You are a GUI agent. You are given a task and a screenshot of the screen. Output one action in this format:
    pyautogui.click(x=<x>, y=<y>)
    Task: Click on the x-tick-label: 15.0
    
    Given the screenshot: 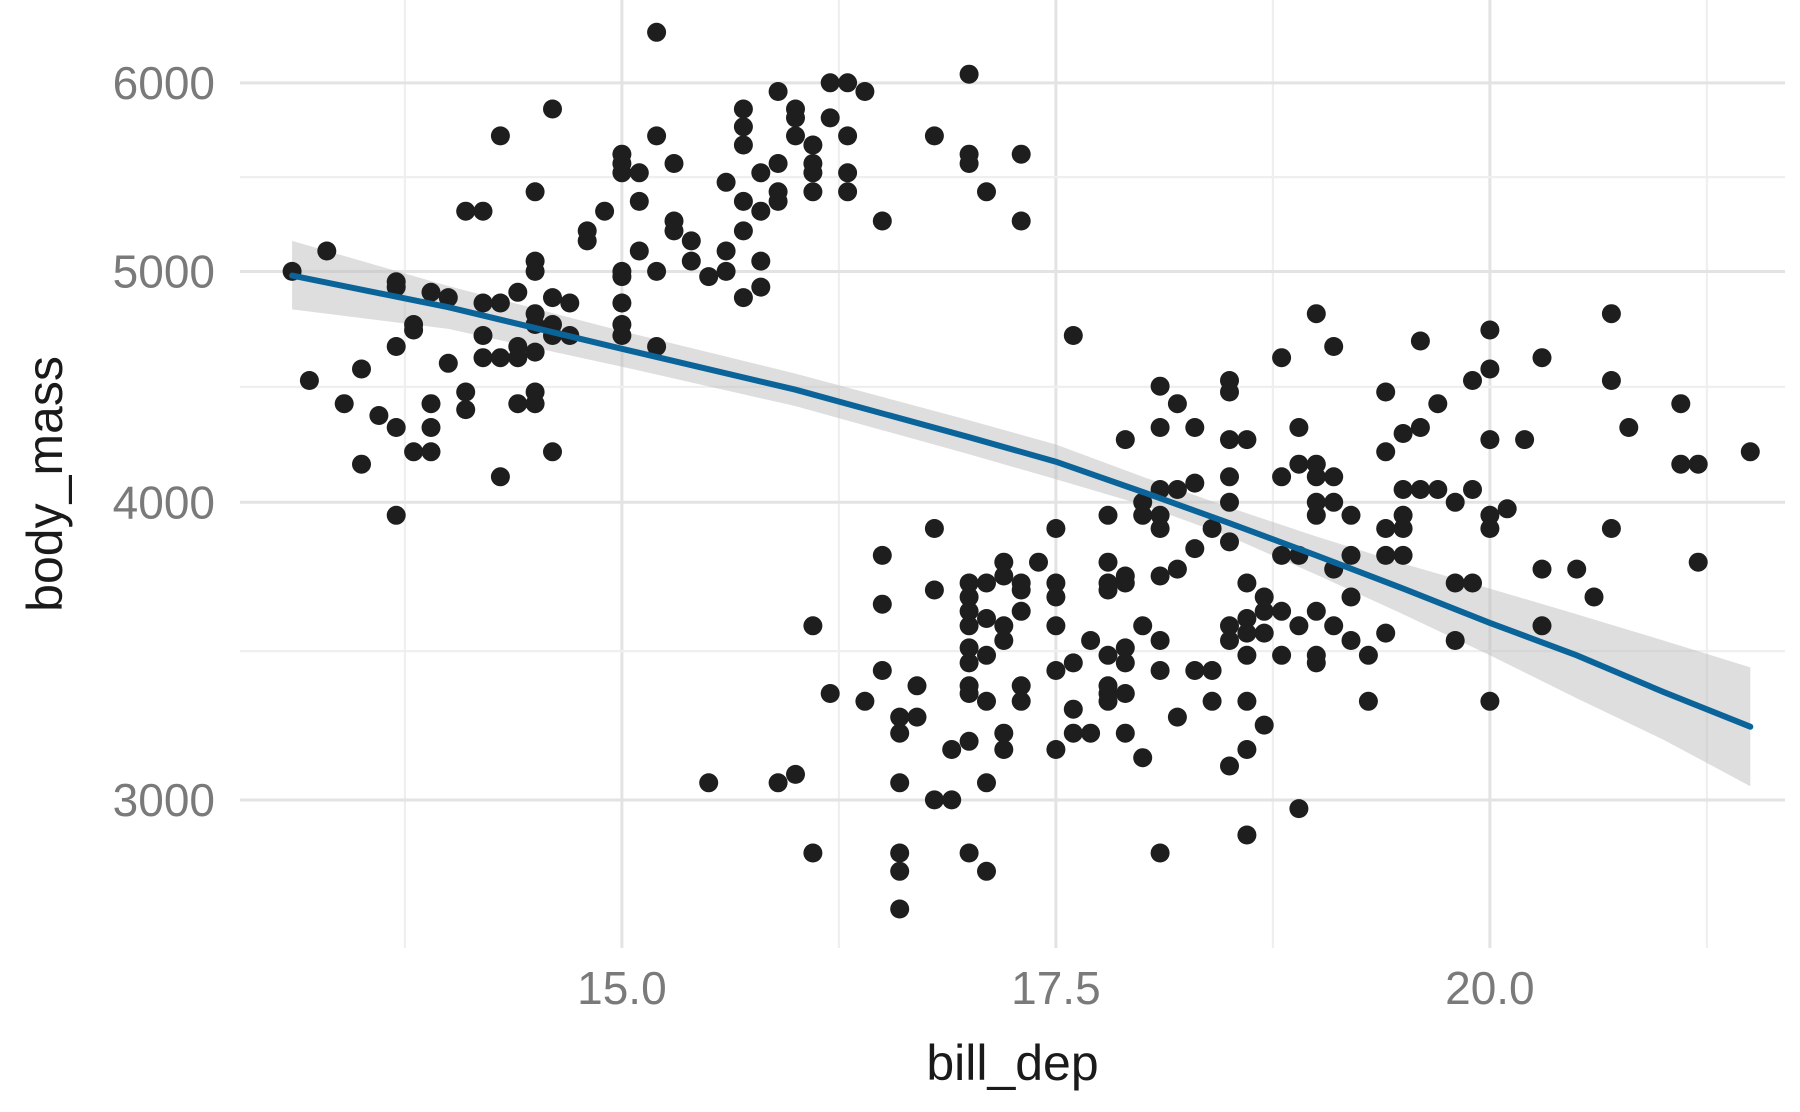 What is the action you would take?
    pyautogui.click(x=622, y=988)
    